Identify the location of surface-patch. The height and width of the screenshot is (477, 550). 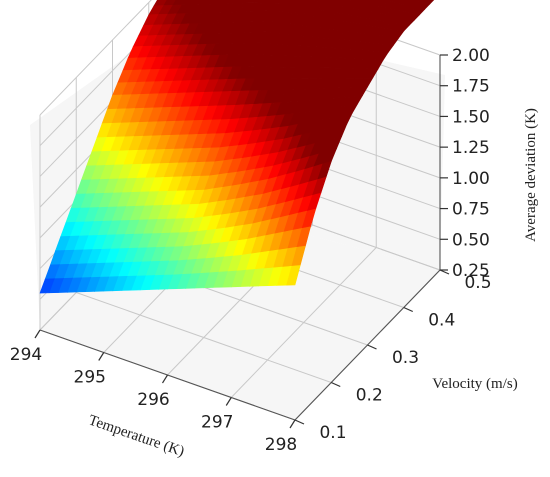
(47, 286).